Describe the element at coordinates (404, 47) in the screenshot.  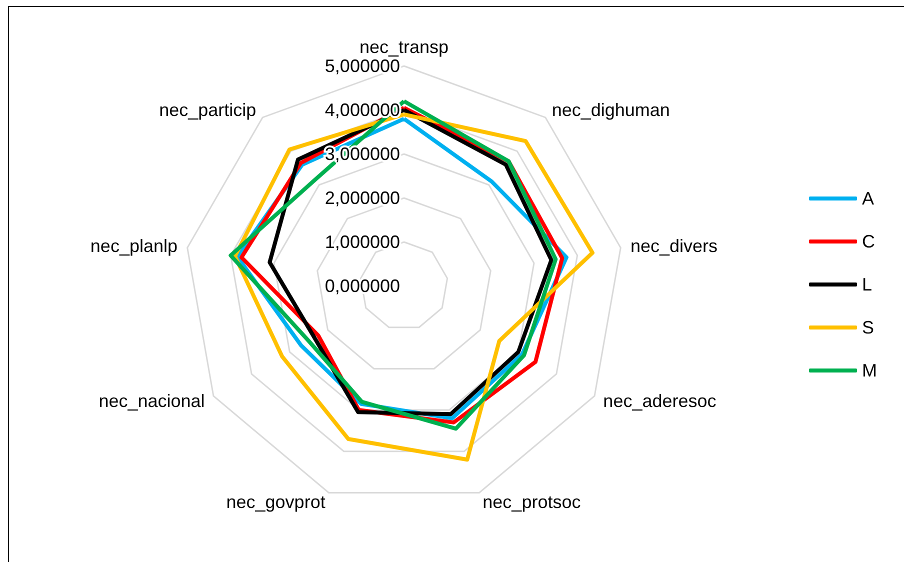
I see `spoke-label: nec_transp` at that location.